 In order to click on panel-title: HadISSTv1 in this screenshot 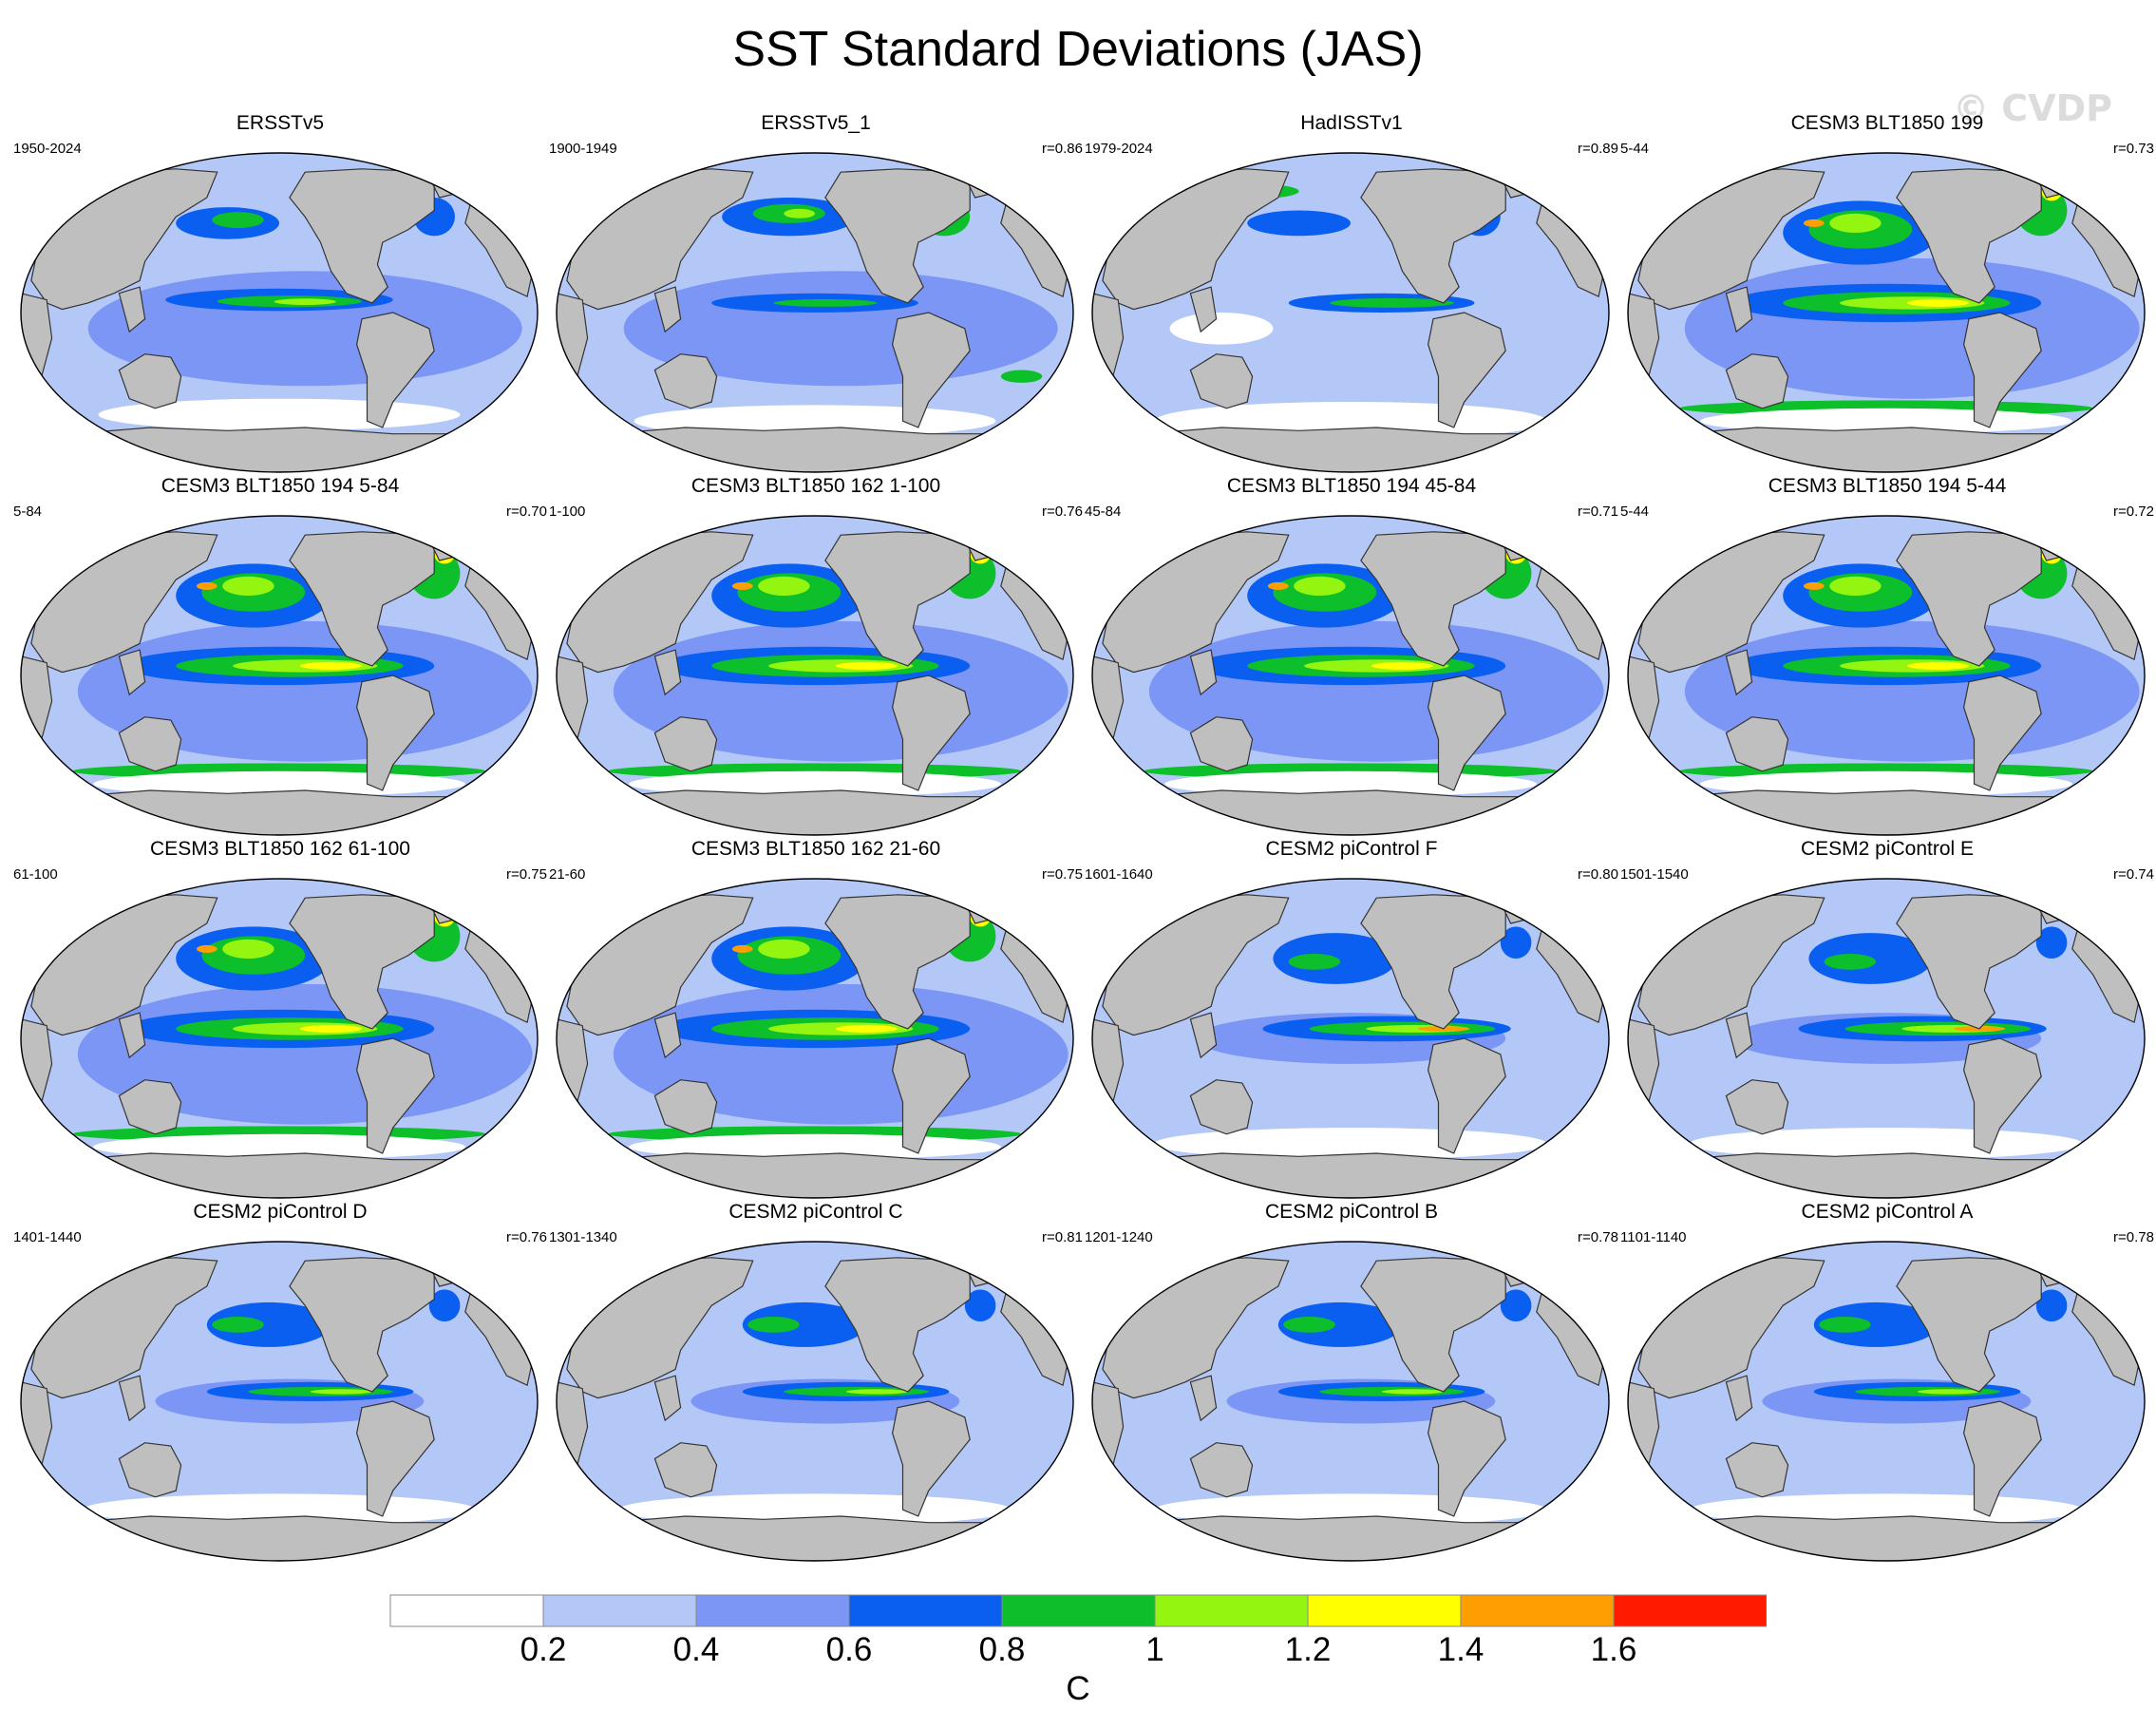, I will do `click(1352, 123)`.